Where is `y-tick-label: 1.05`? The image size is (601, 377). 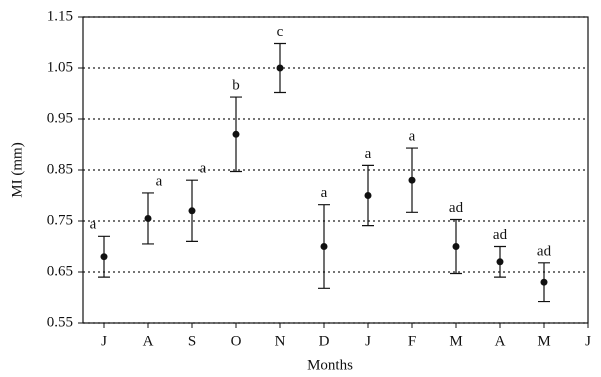 y-tick-label: 1.05 is located at coordinates (60, 67).